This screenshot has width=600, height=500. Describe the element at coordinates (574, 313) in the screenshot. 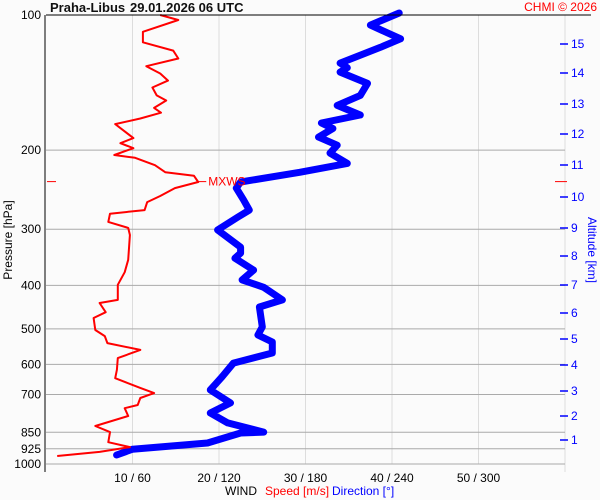

I see `altitude-tick-label: 6` at that location.